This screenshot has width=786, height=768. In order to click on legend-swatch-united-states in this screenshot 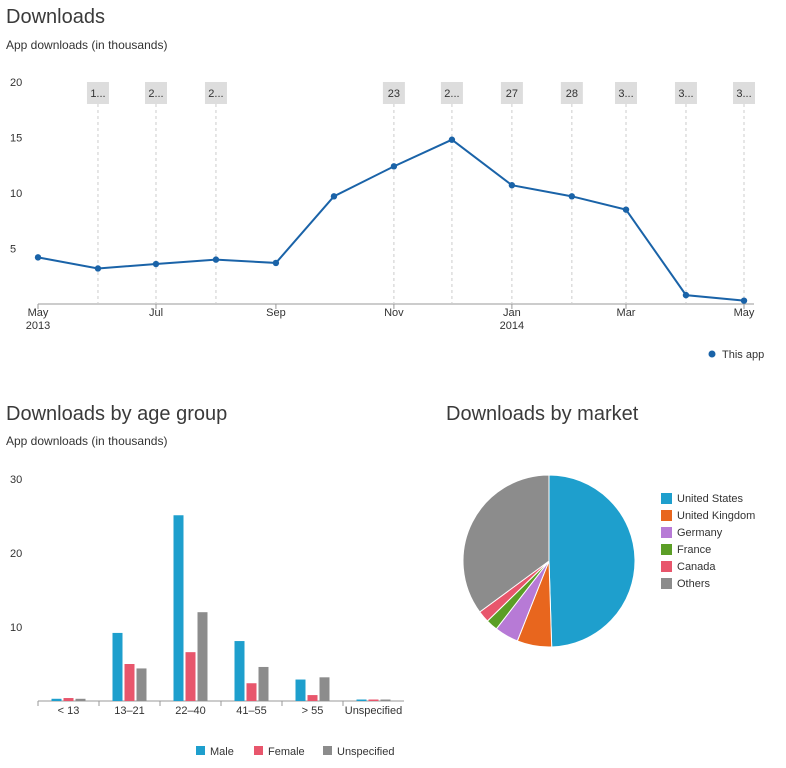, I will do `click(666, 498)`.